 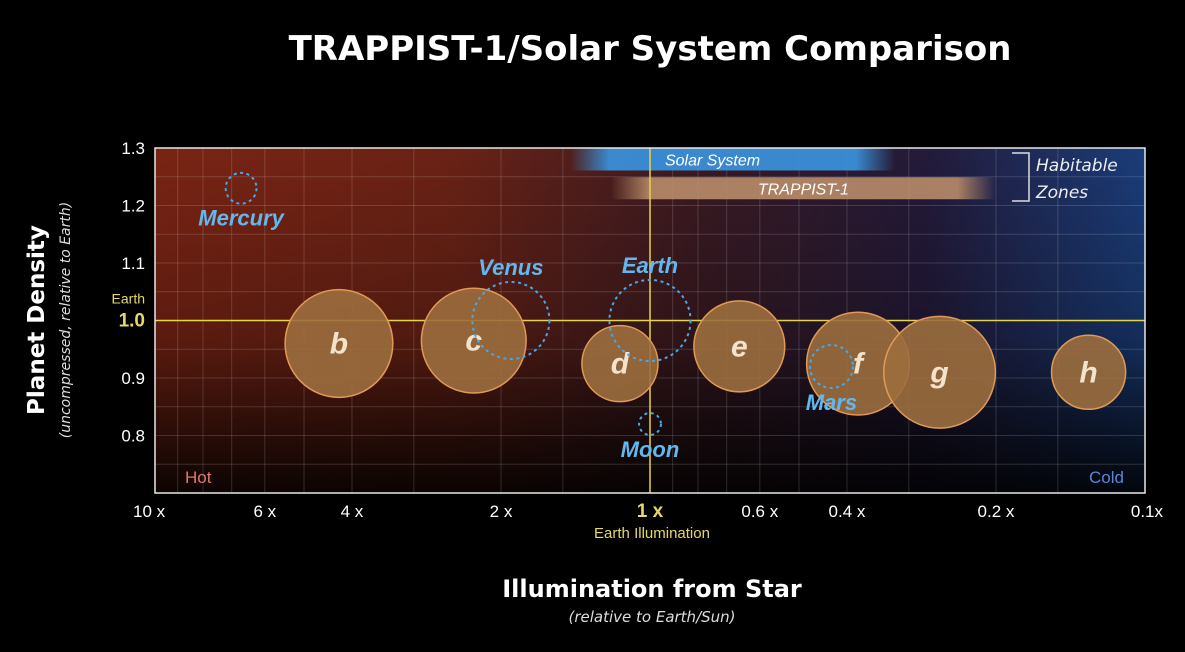 What do you see at coordinates (133, 148) in the screenshot?
I see `y-tick-label: 1.3` at bounding box center [133, 148].